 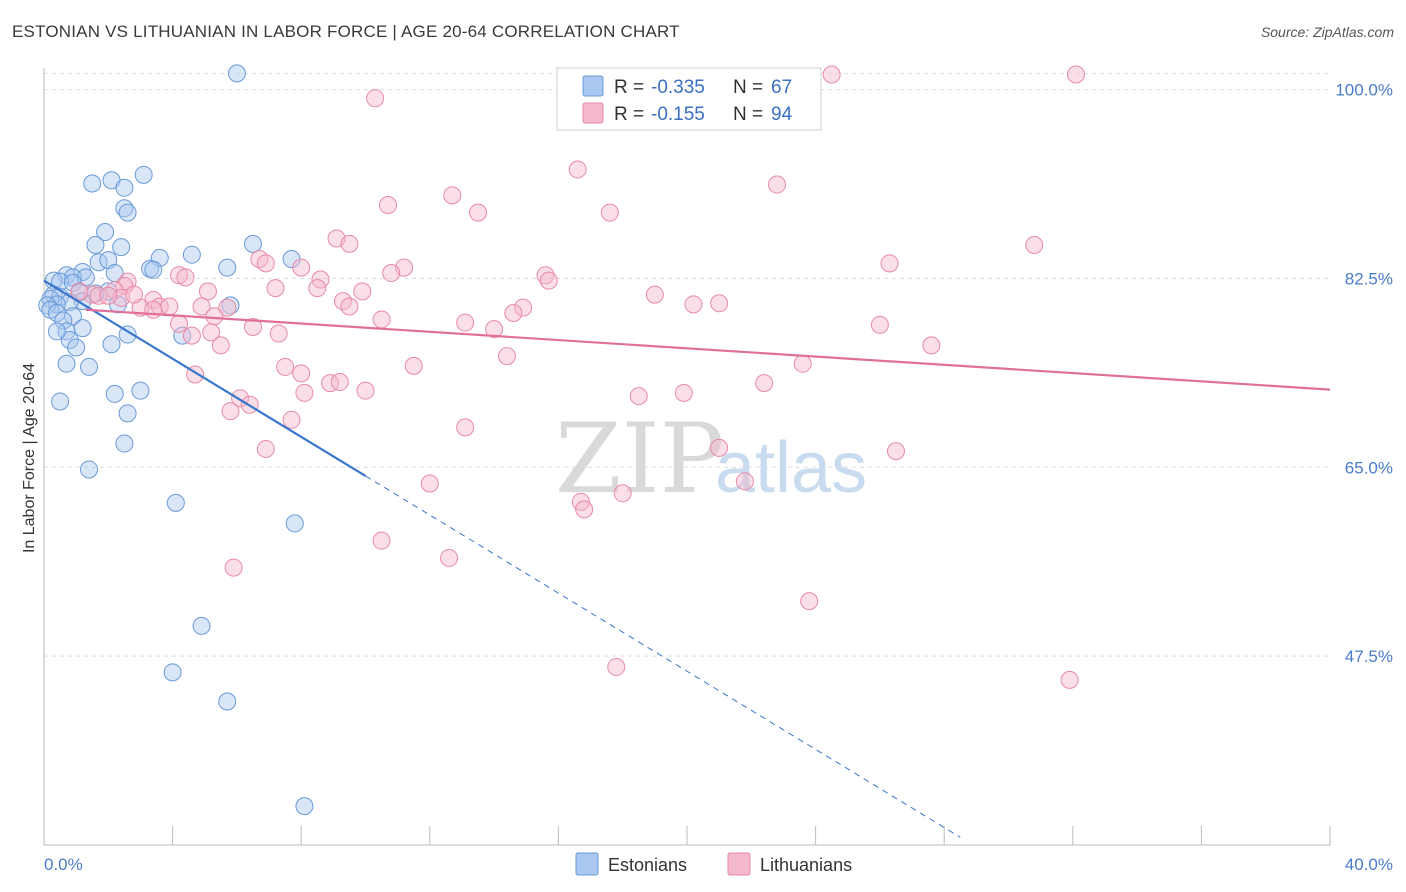 I want to click on watermark: ZIP atlas, so click(x=711, y=459).